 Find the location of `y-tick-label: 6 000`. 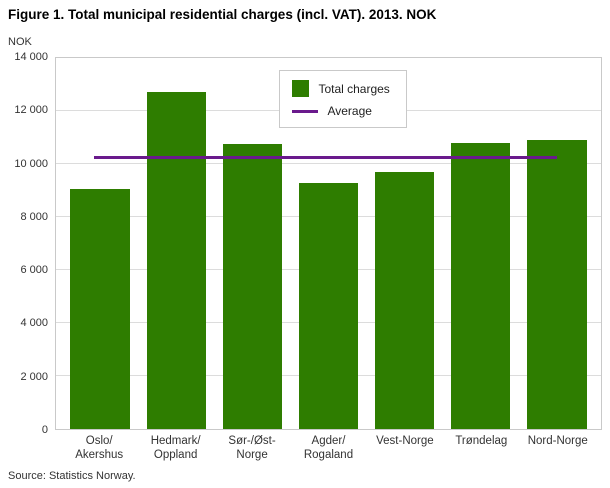

y-tick-label: 6 000 is located at coordinates (34, 270).